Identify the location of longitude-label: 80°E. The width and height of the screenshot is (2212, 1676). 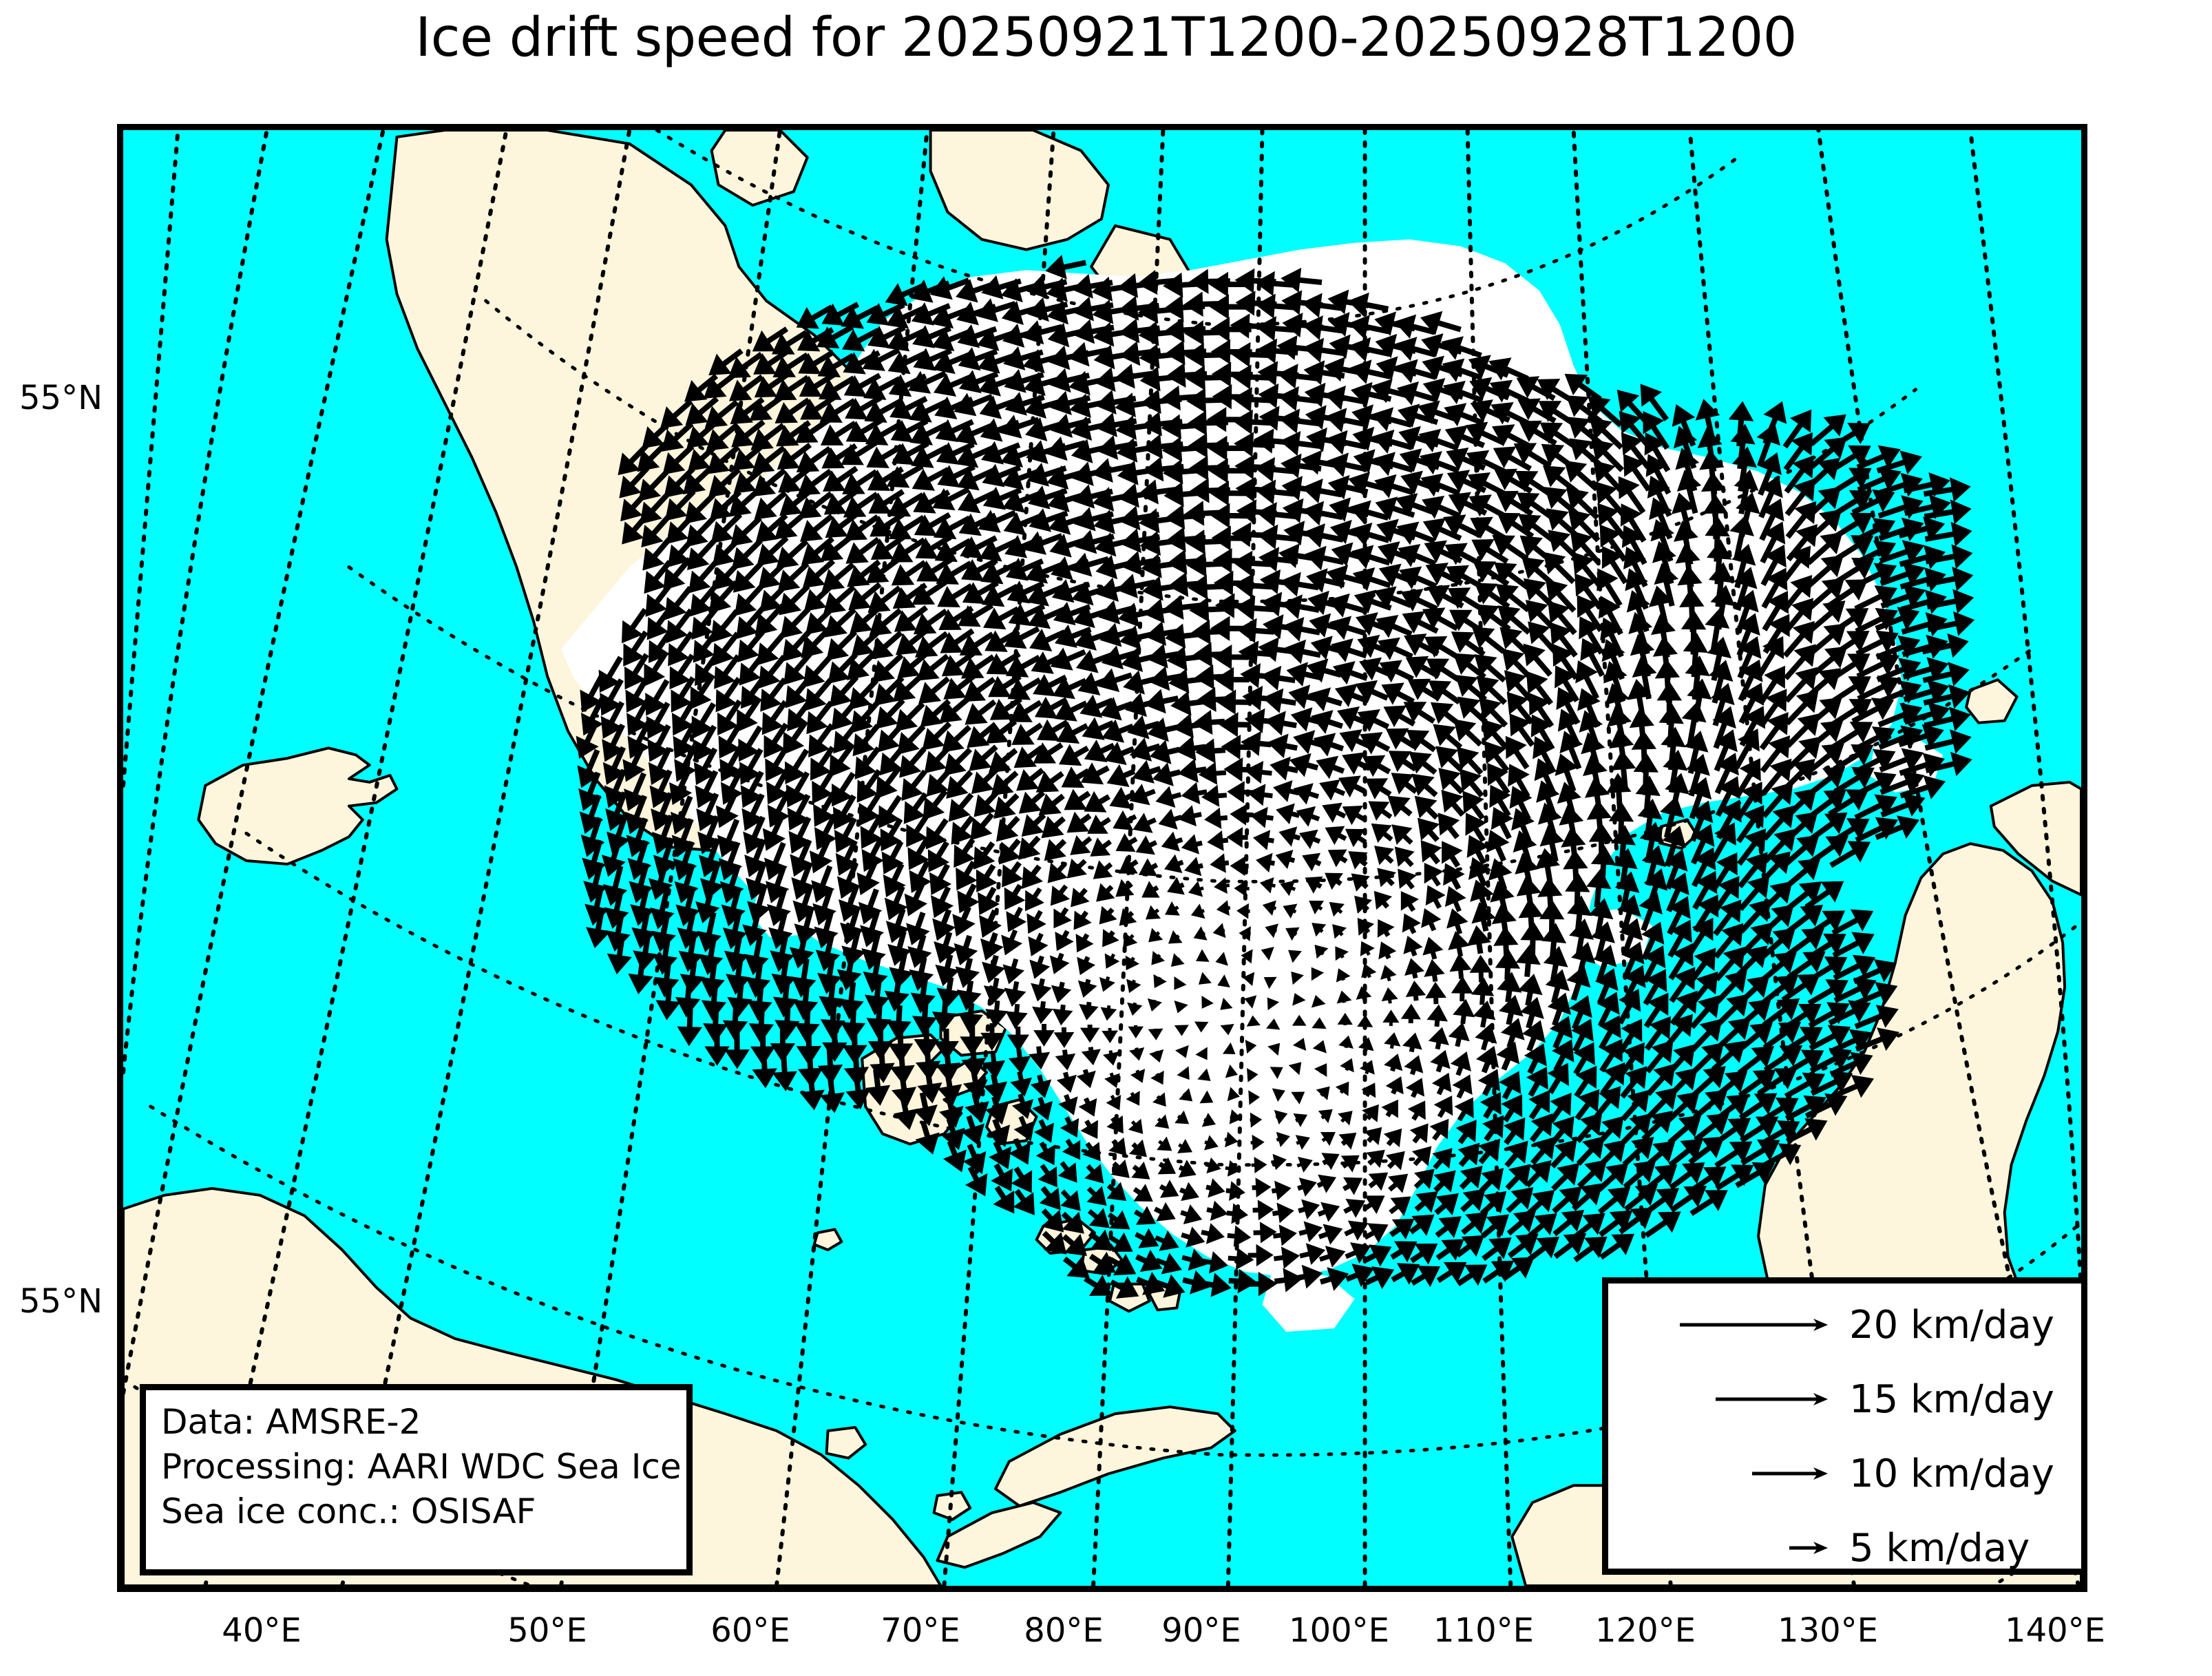
(1064, 1630).